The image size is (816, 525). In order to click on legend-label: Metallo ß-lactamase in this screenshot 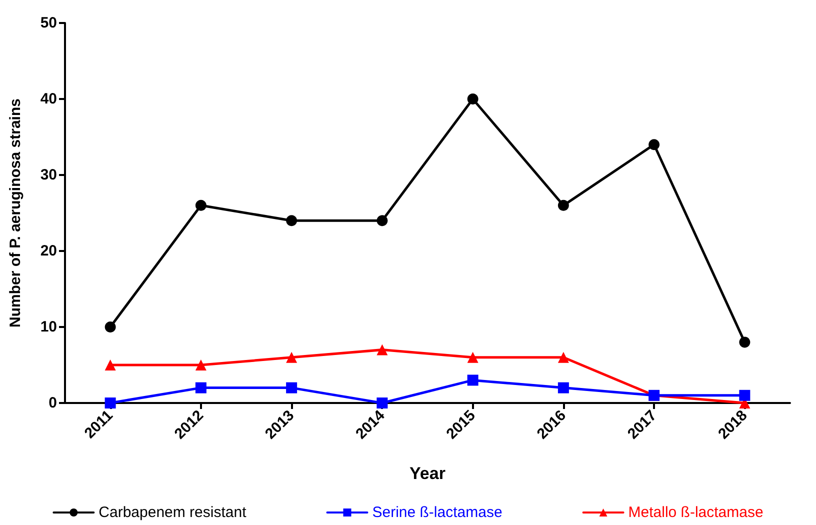, I will do `click(696, 512)`.